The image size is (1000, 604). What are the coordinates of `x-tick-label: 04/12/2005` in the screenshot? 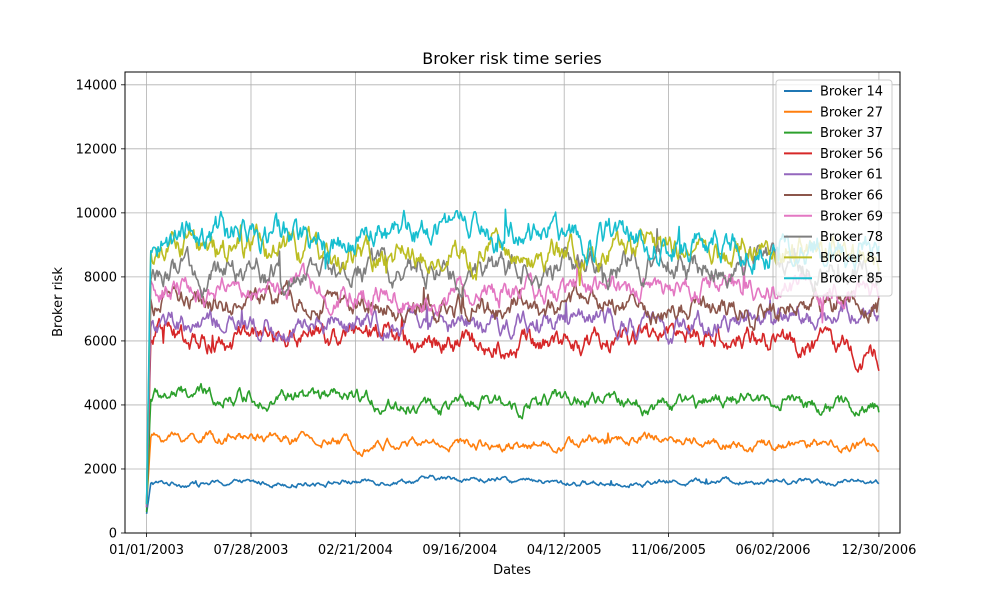 It's located at (564, 550).